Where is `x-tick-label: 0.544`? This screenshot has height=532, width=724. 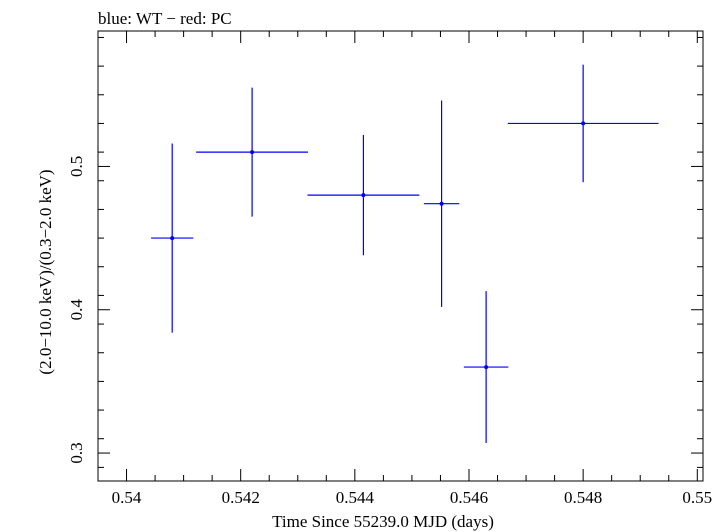 x-tick-label: 0.544 is located at coordinates (355, 497).